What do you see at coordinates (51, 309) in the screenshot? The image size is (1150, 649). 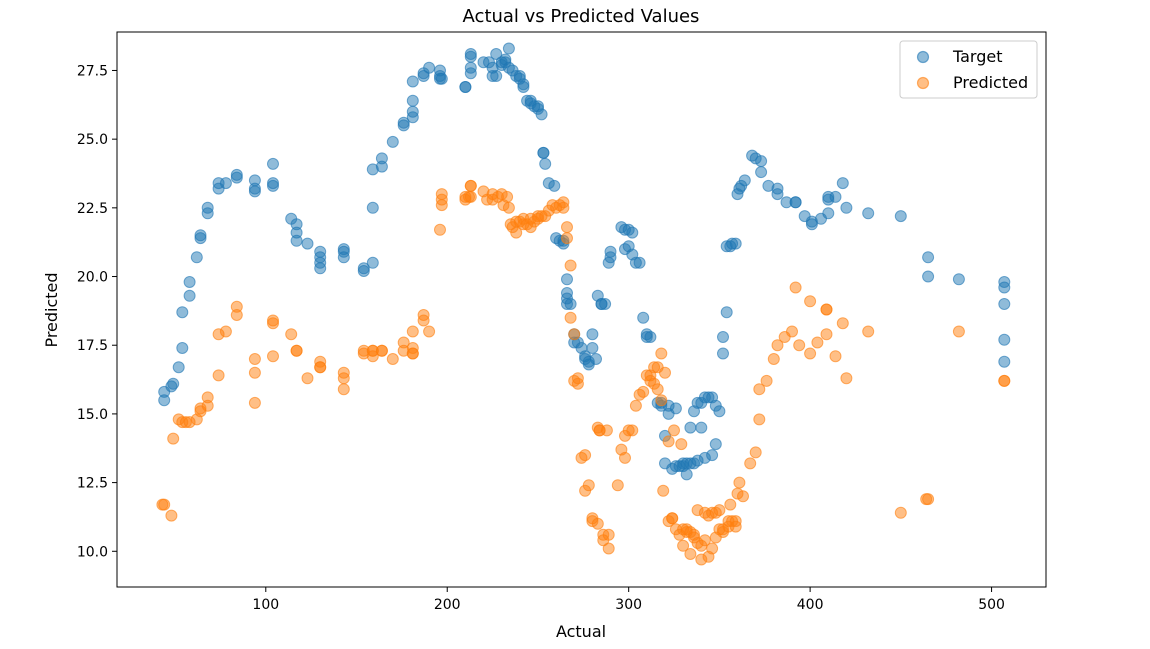 I see `y-axis-label: Predicted` at bounding box center [51, 309].